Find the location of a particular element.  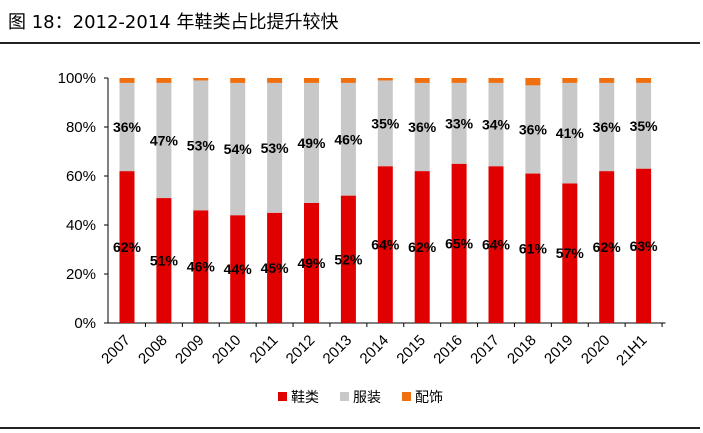

y-tick-label: 0% is located at coordinates (85, 323).